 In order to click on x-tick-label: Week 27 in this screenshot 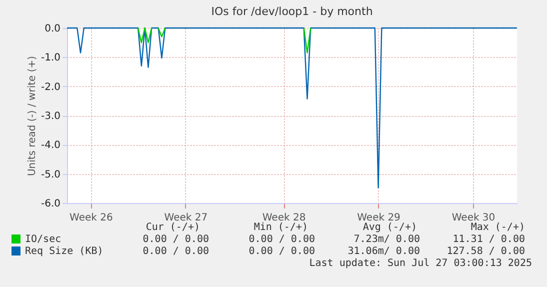, I will do `click(186, 218)`.